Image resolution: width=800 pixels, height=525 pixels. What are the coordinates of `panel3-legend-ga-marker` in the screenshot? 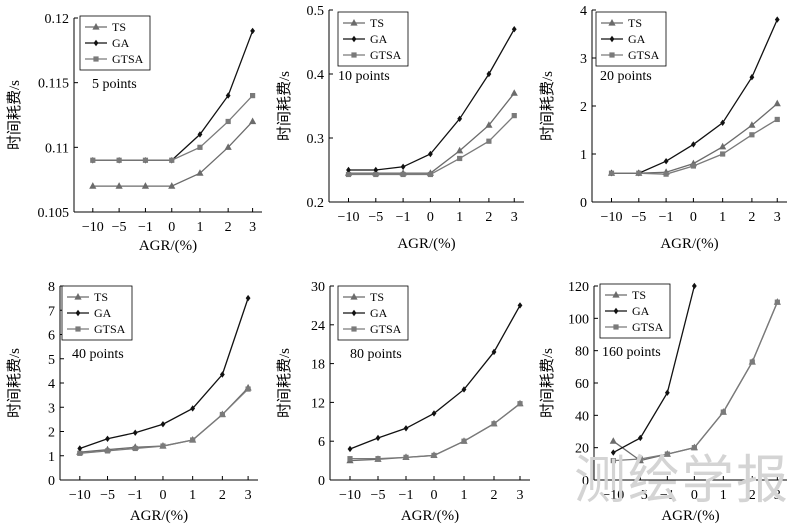 It's located at (612, 39).